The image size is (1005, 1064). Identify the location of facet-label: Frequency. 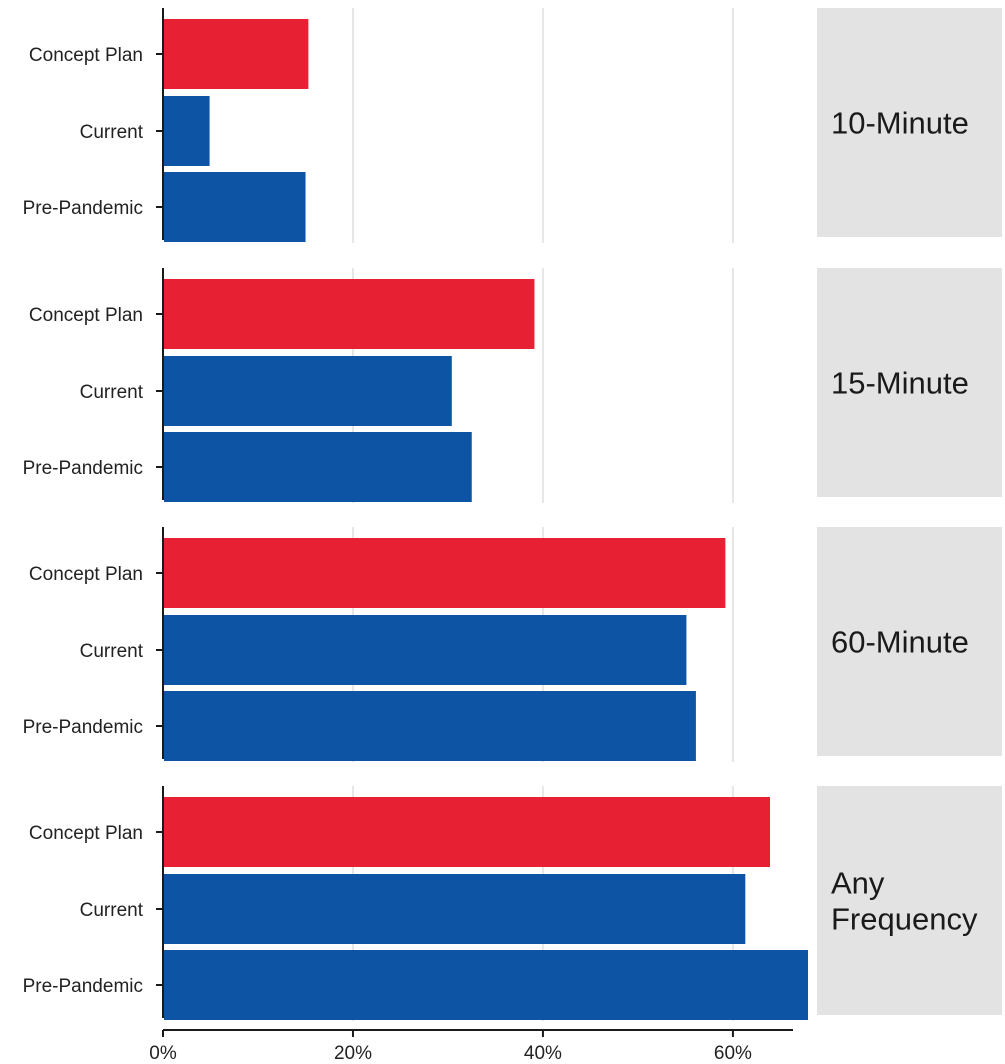
(904, 919).